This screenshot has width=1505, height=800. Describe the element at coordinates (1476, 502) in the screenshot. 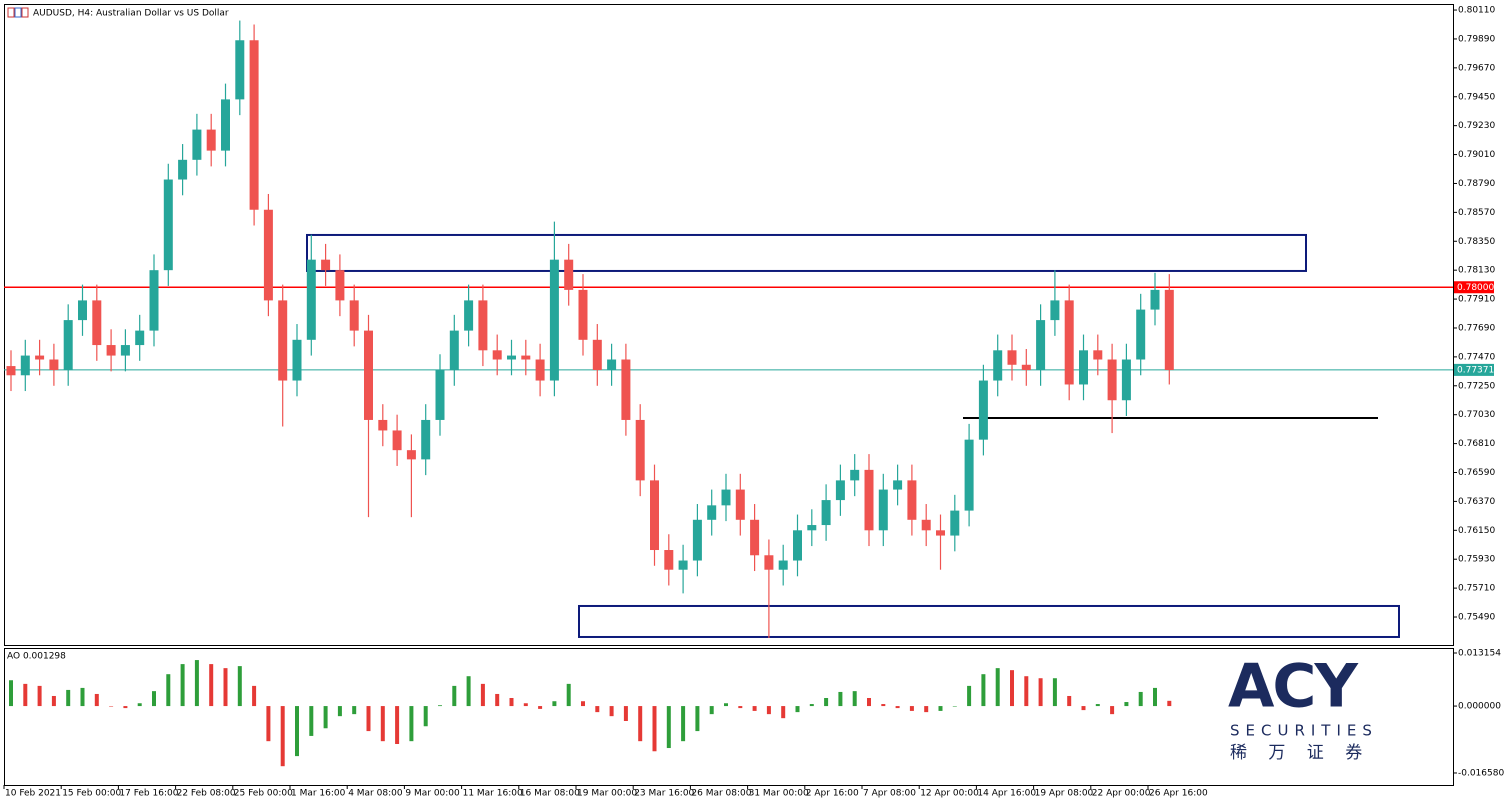

I see `y-tick-label: 0.76370` at that location.